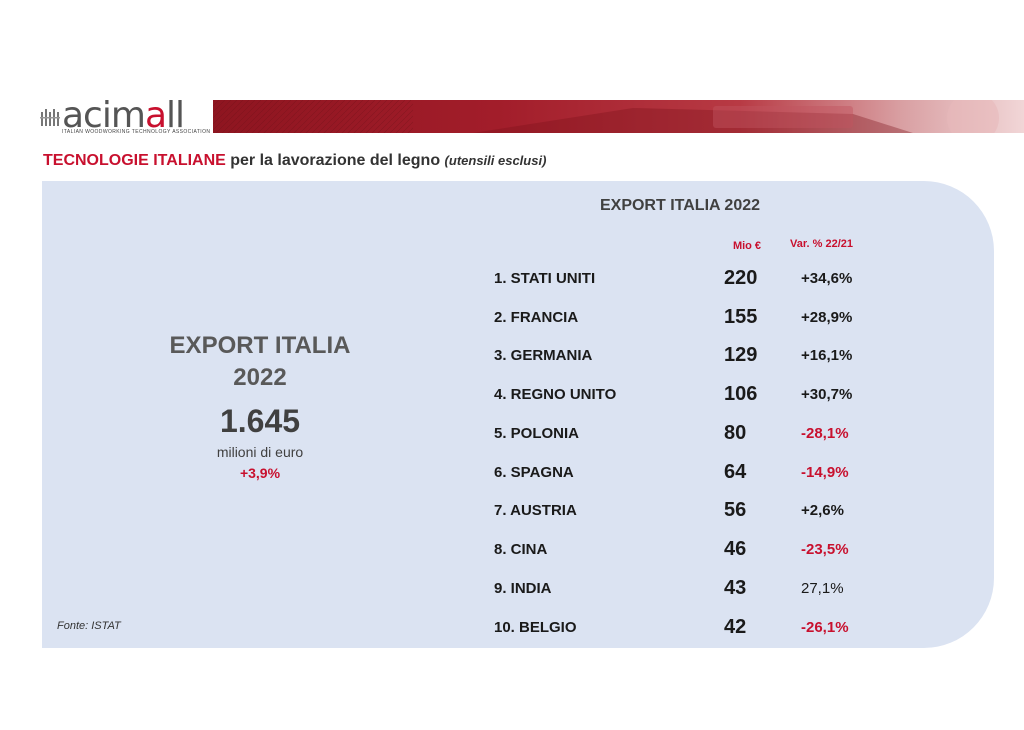 Image resolution: width=1024 pixels, height=730 pixels. What do you see at coordinates (523, 588) in the screenshot?
I see `row-country: 9. INDIA` at bounding box center [523, 588].